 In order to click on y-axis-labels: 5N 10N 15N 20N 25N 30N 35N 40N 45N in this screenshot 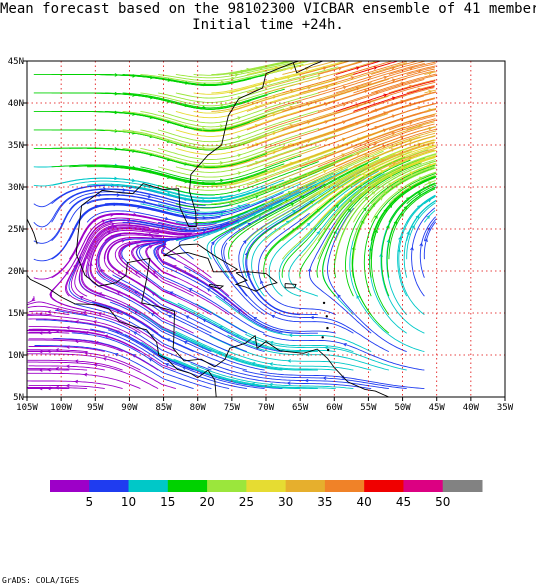, I will do `click(16, 230)`.